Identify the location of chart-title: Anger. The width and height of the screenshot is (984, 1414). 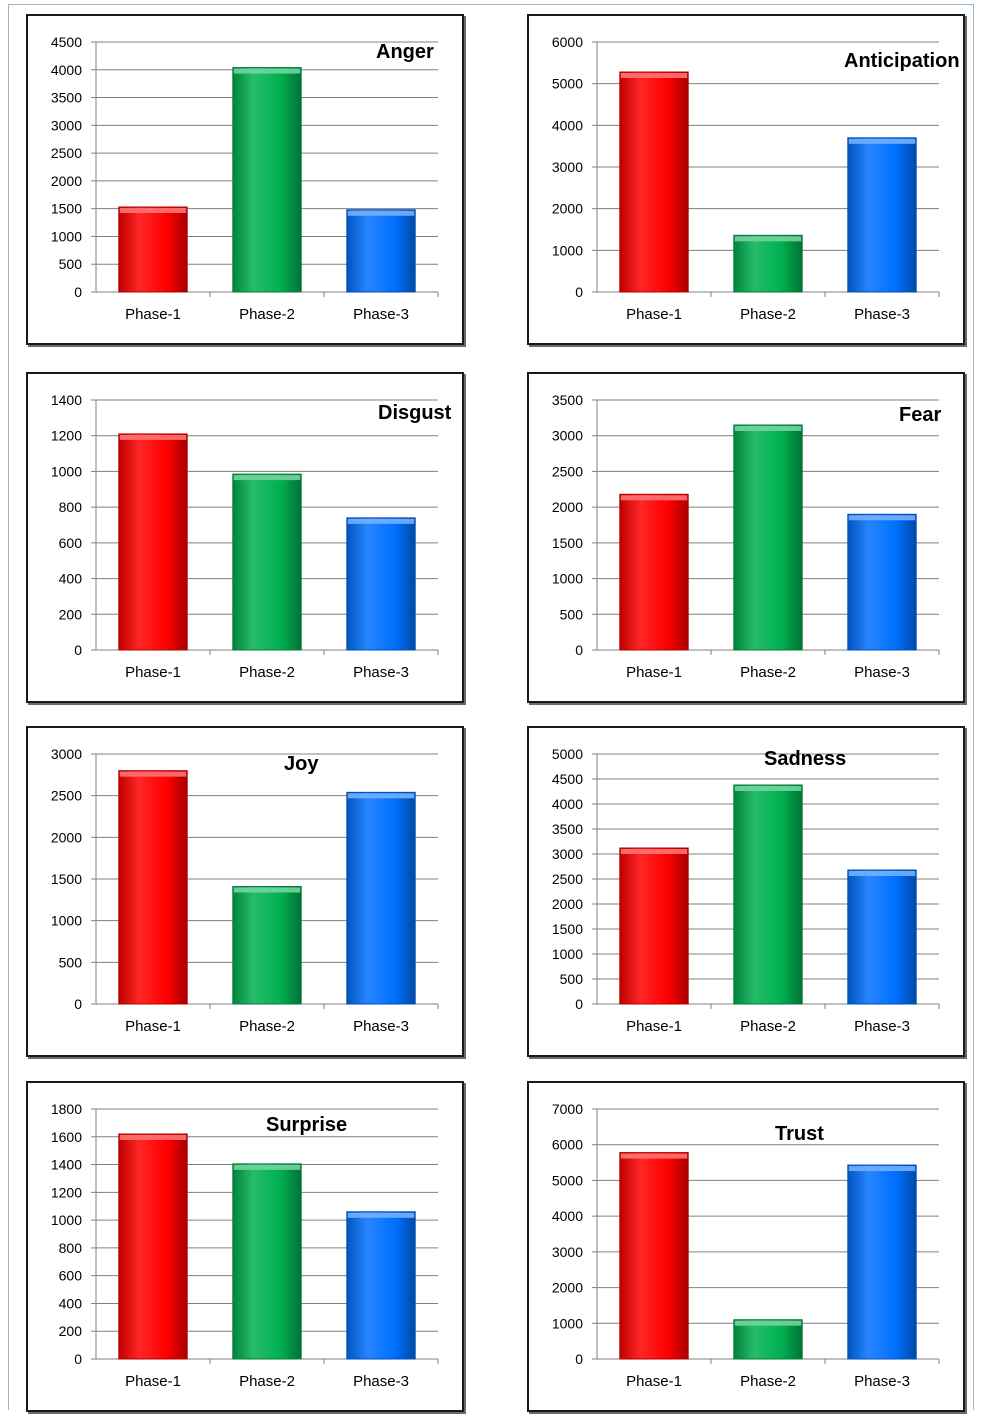
(405, 52).